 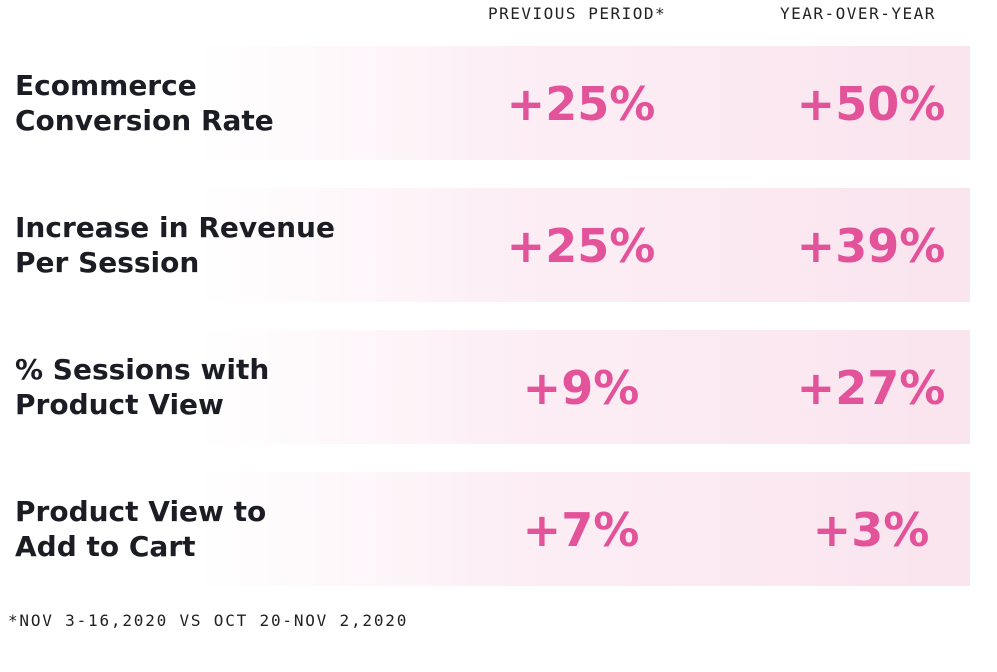 I want to click on metric-label-line: Increase in Revenue, so click(x=175, y=227).